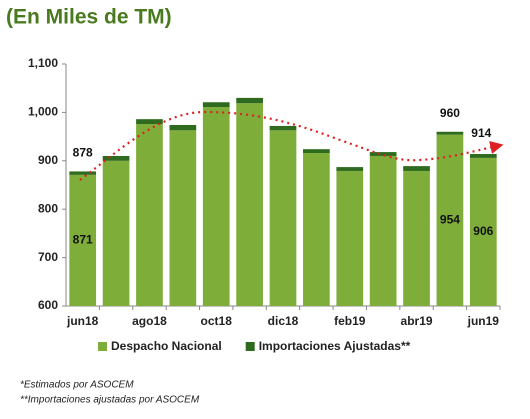 The image size is (530, 419). I want to click on data-label: 954, so click(450, 220).